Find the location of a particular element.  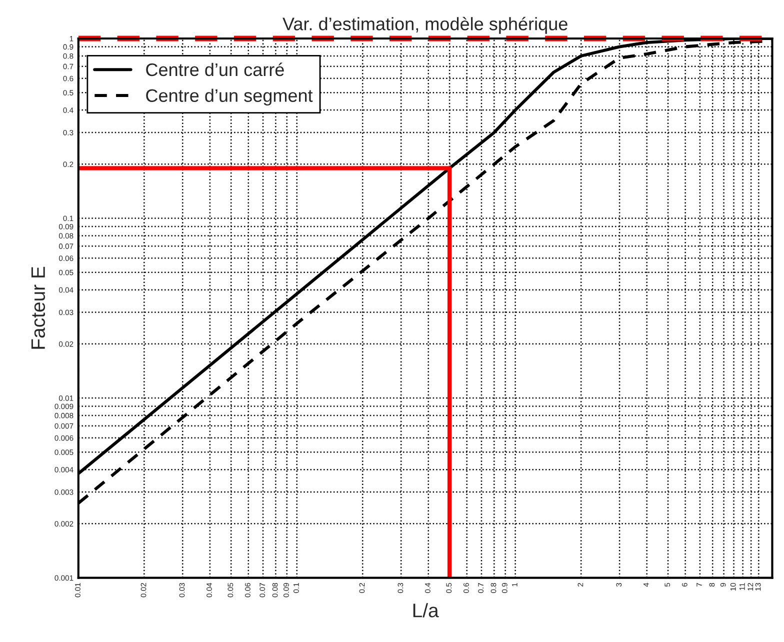

y-axis-title: Facteur E is located at coordinates (38, 307).